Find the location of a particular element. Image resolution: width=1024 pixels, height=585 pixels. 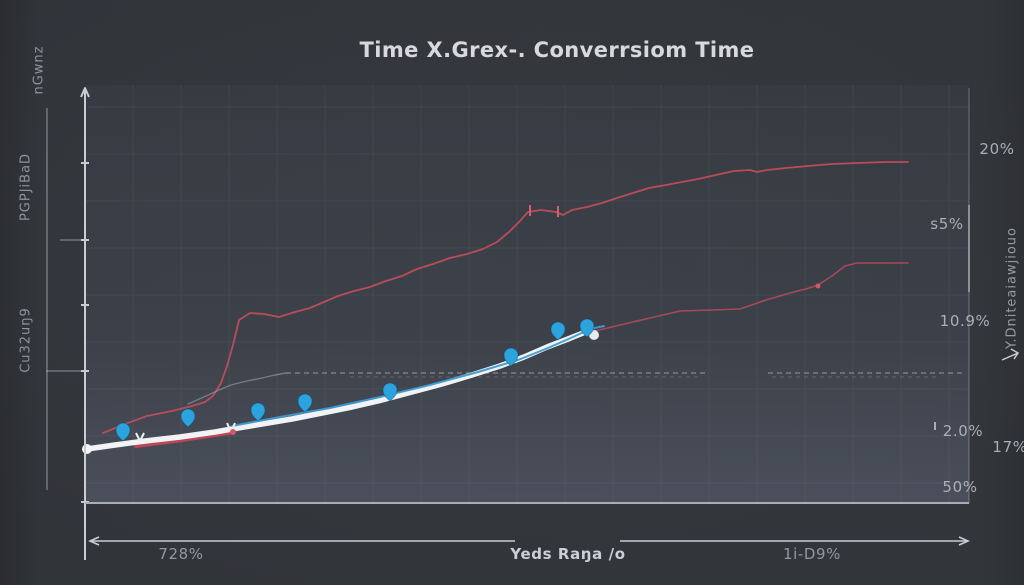

left-axis-label: PGPJiBaD is located at coordinates (26, 187).